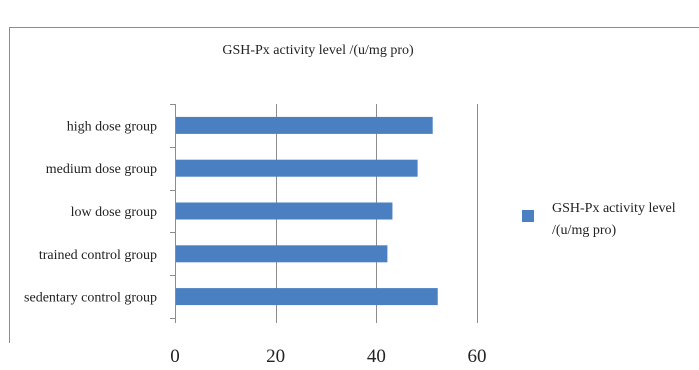 This screenshot has height=370, width=699. Describe the element at coordinates (9, 185) in the screenshot. I see `chart-frame-left` at that location.